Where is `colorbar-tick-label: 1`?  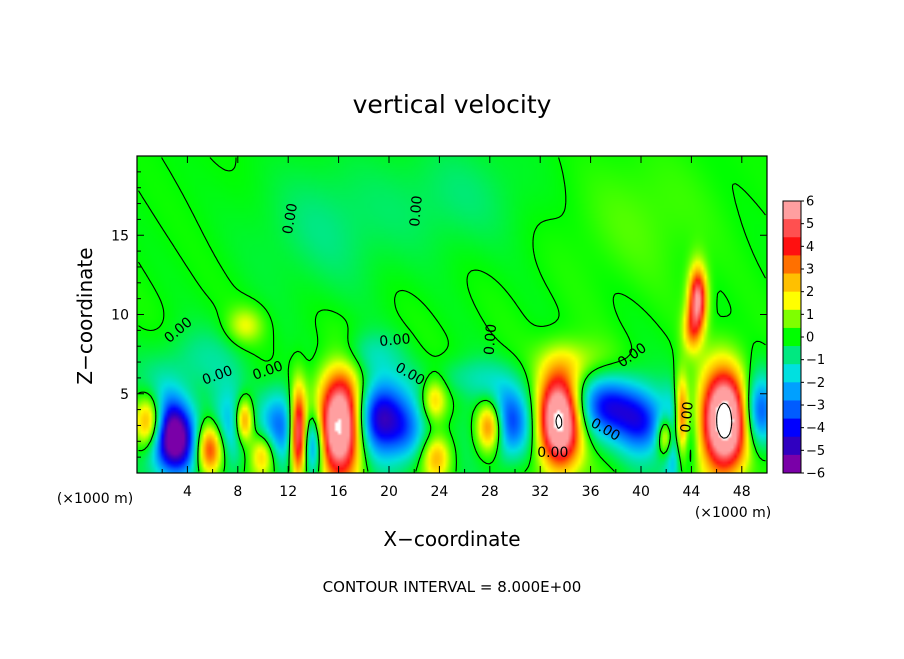
colorbar-tick-label: 1 is located at coordinates (810, 315).